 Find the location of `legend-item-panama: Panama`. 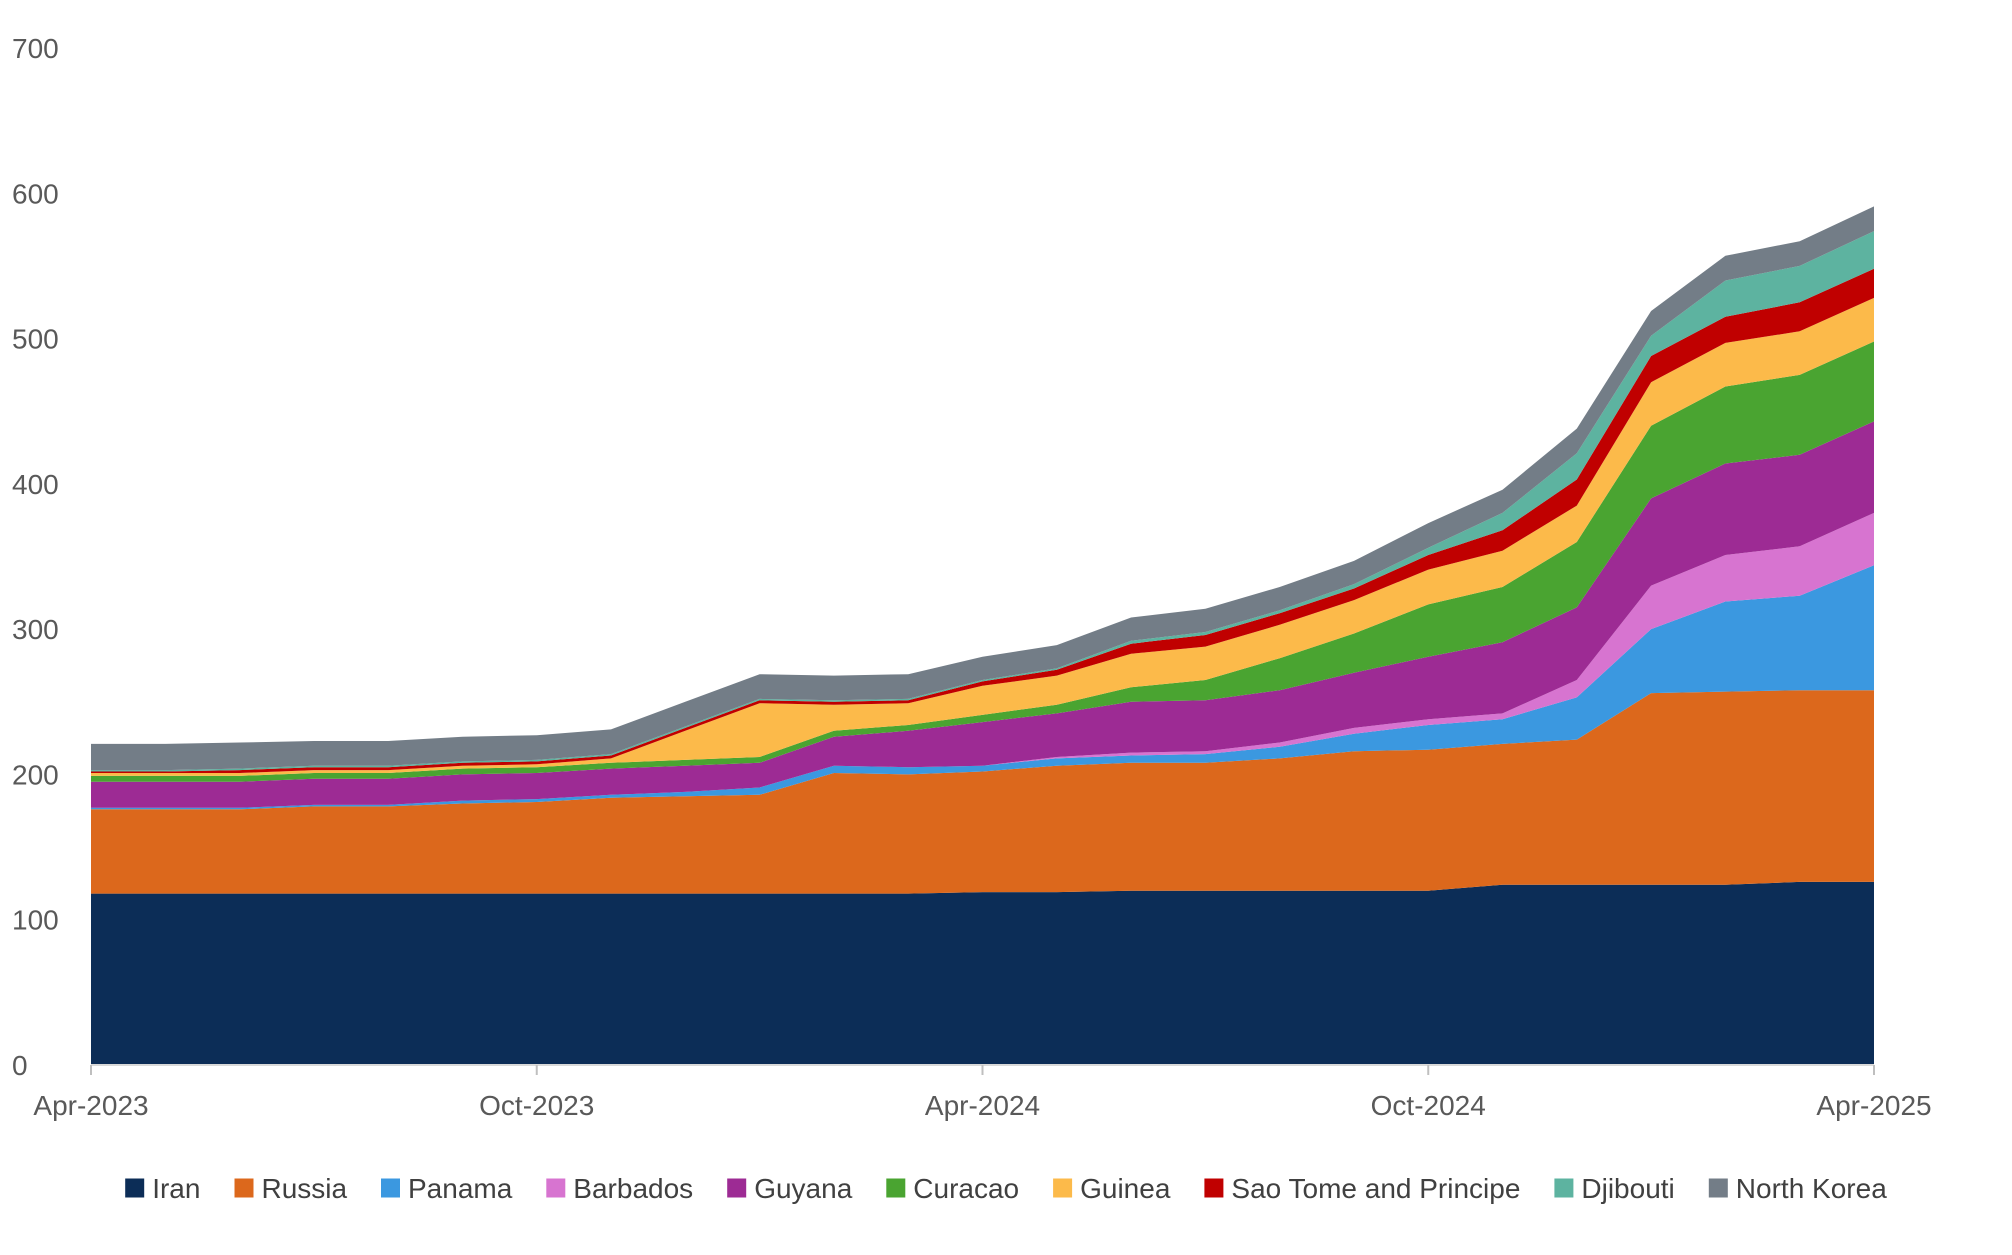

legend-item-panama: Panama is located at coordinates (447, 1188).